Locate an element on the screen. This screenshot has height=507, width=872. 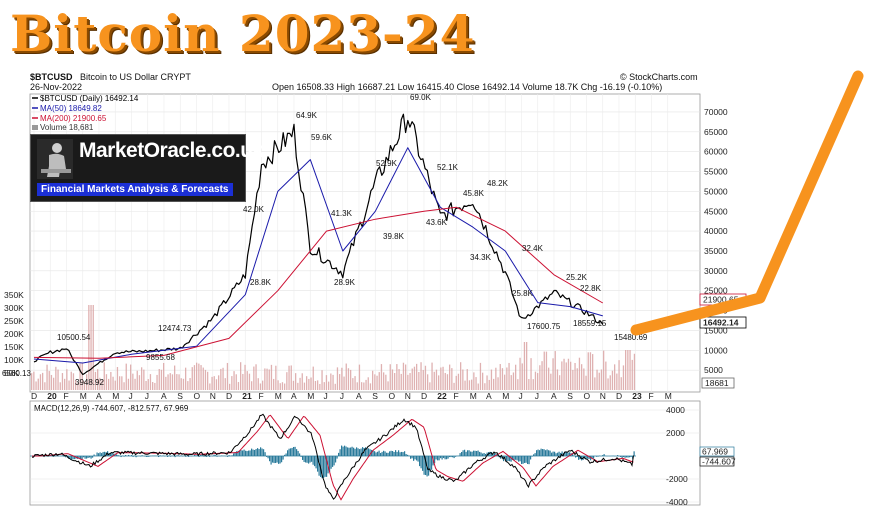
y-tick-label: 30000 is located at coordinates (716, 271).